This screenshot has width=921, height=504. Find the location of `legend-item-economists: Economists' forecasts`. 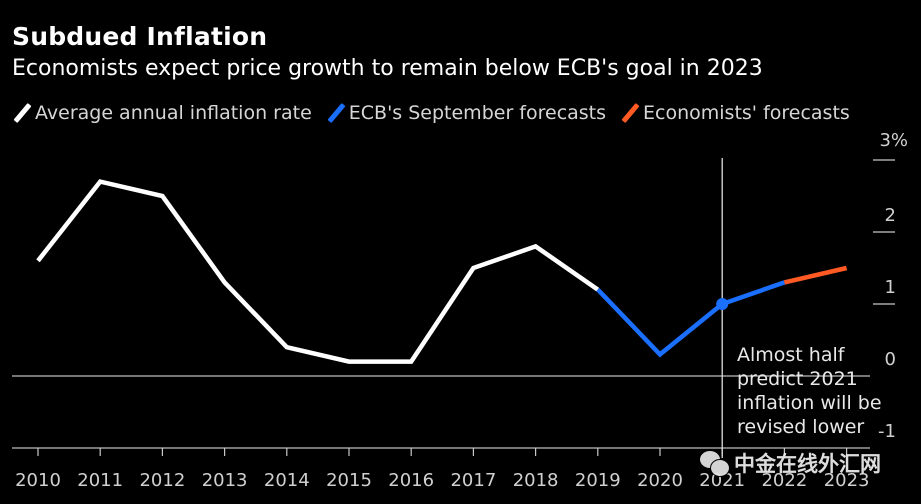

legend-item-economists: Economists' forecasts is located at coordinates (735, 113).